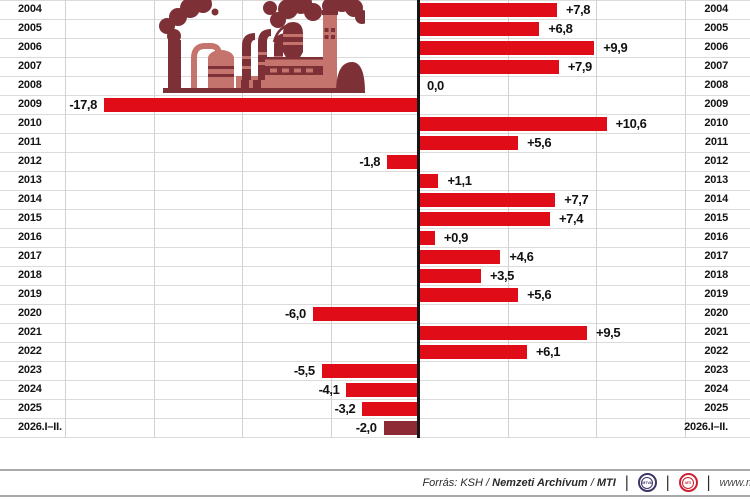 This screenshot has width=750, height=500. I want to click on value-label: +0,9, so click(455, 237).